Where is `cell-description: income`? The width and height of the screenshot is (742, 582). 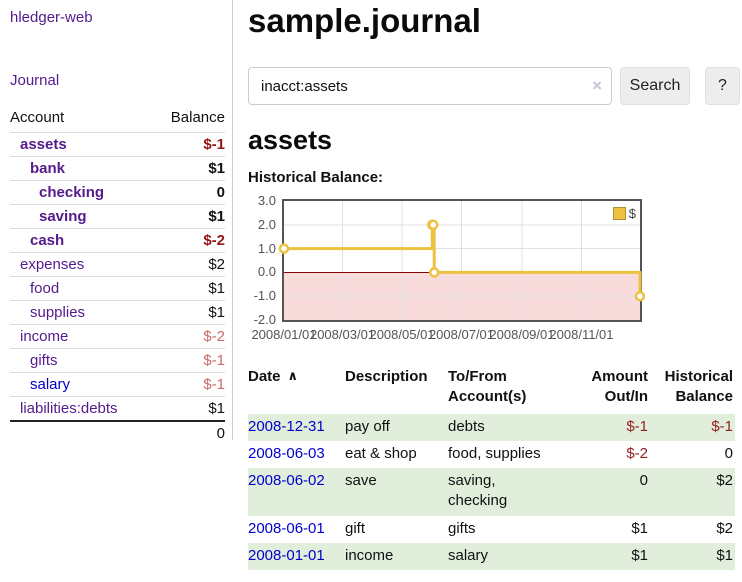 cell-description: income is located at coordinates (369, 555).